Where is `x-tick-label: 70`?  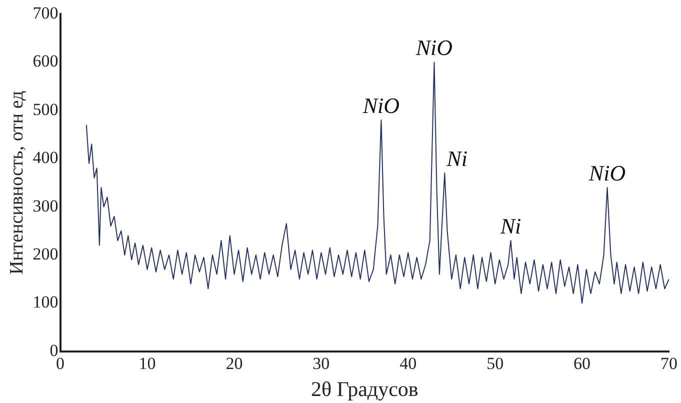
x-tick-label: 70 is located at coordinates (669, 364).